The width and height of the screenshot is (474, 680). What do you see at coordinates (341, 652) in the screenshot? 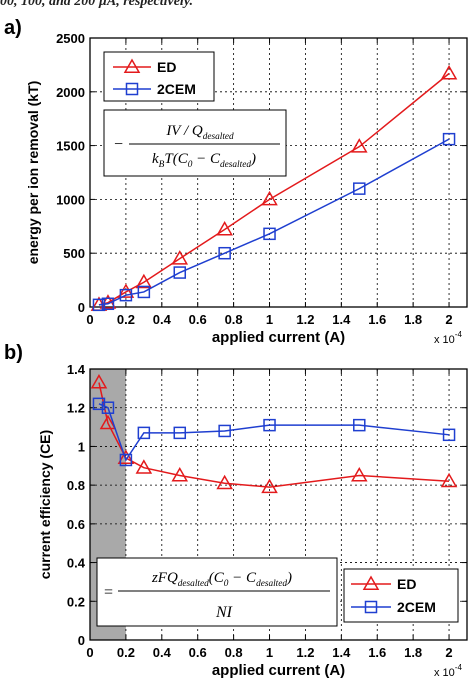
I see `panel-b-x-tick-label: 1.4` at bounding box center [341, 652].